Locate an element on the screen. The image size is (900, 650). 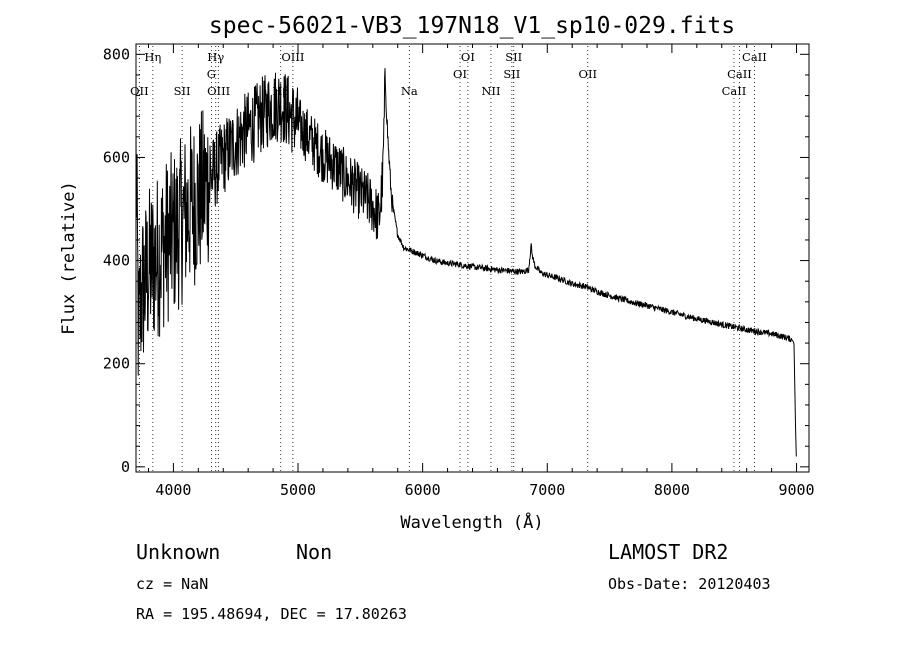
redshift-cz: cz = NaN is located at coordinates (172, 584).